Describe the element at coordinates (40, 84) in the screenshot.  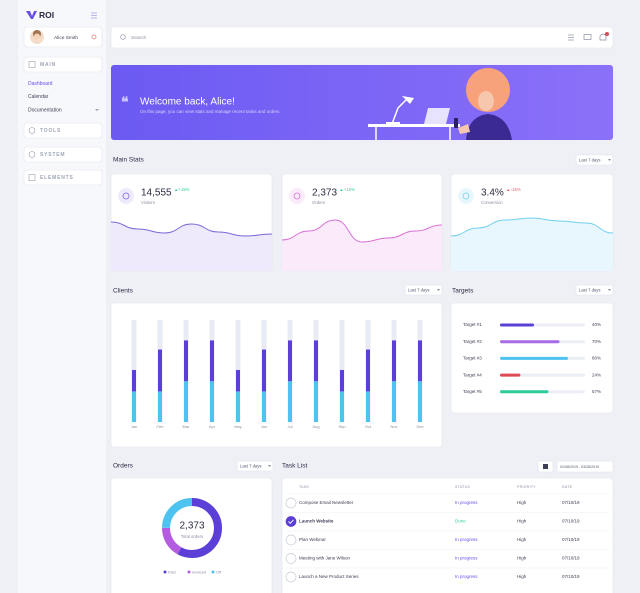
I see `nav-item: Dashboard` at that location.